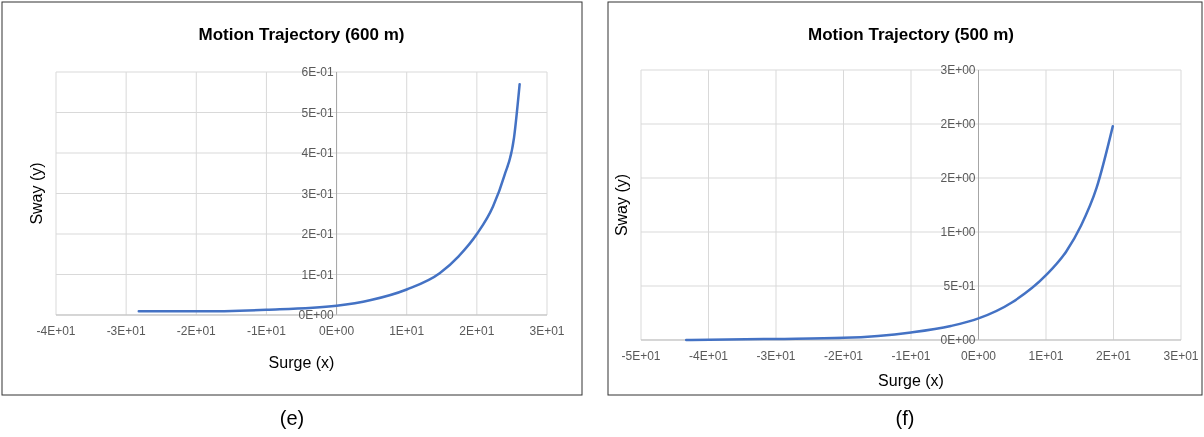 This screenshot has height=437, width=1204. What do you see at coordinates (905, 418) in the screenshot?
I see `text: (f)` at bounding box center [905, 418].